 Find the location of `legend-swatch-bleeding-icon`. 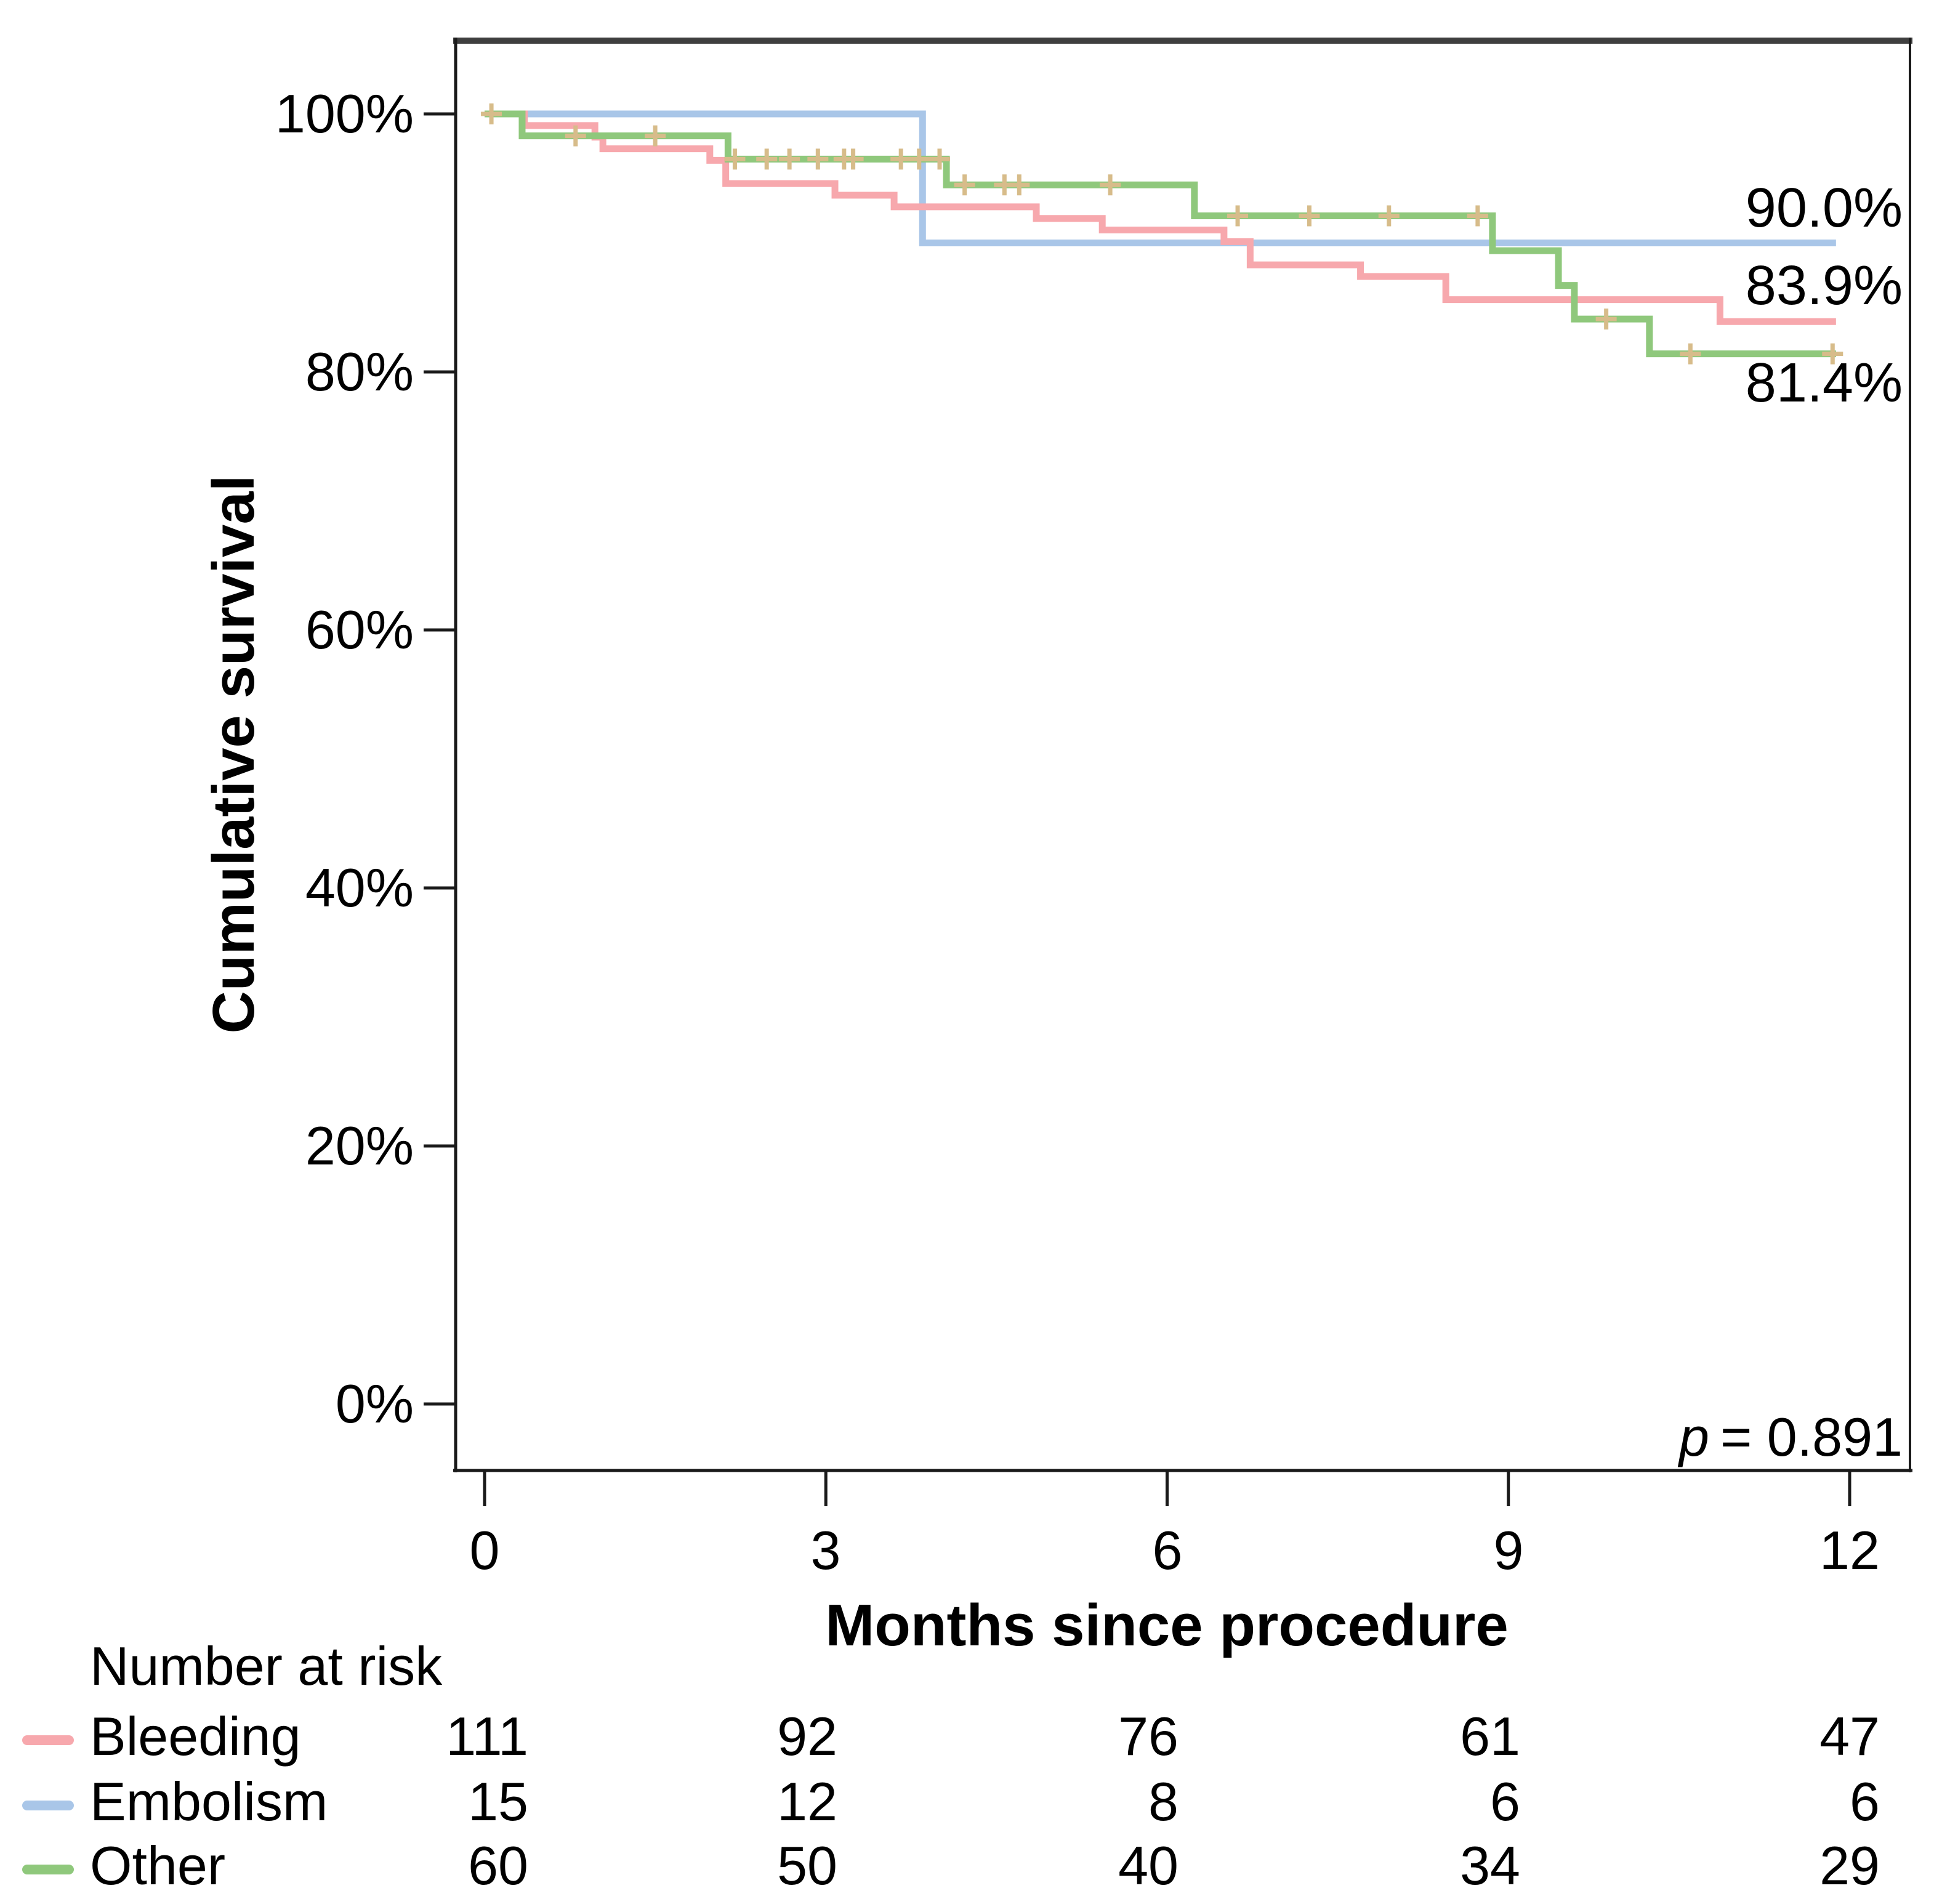

legend-swatch-bleeding-icon is located at coordinates (48, 1740).